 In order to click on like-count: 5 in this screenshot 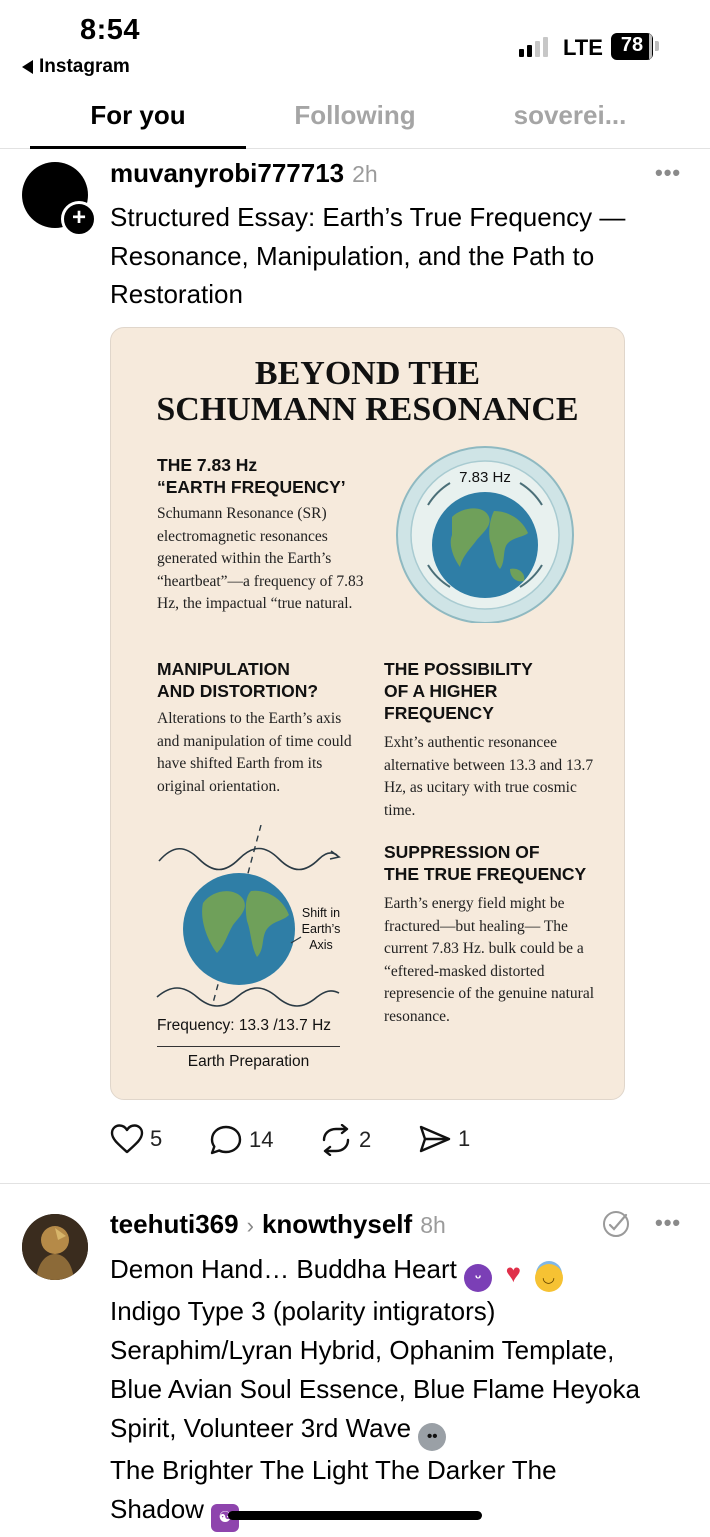, I will do `click(156, 1138)`.